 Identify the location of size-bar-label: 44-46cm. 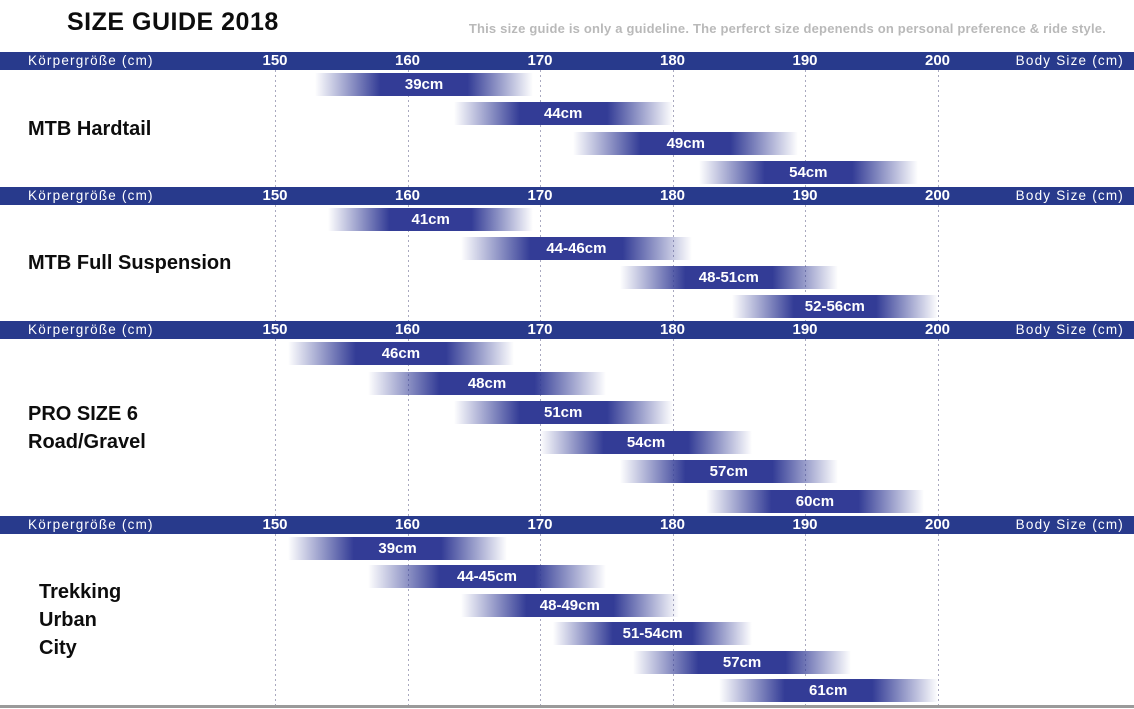
(576, 248).